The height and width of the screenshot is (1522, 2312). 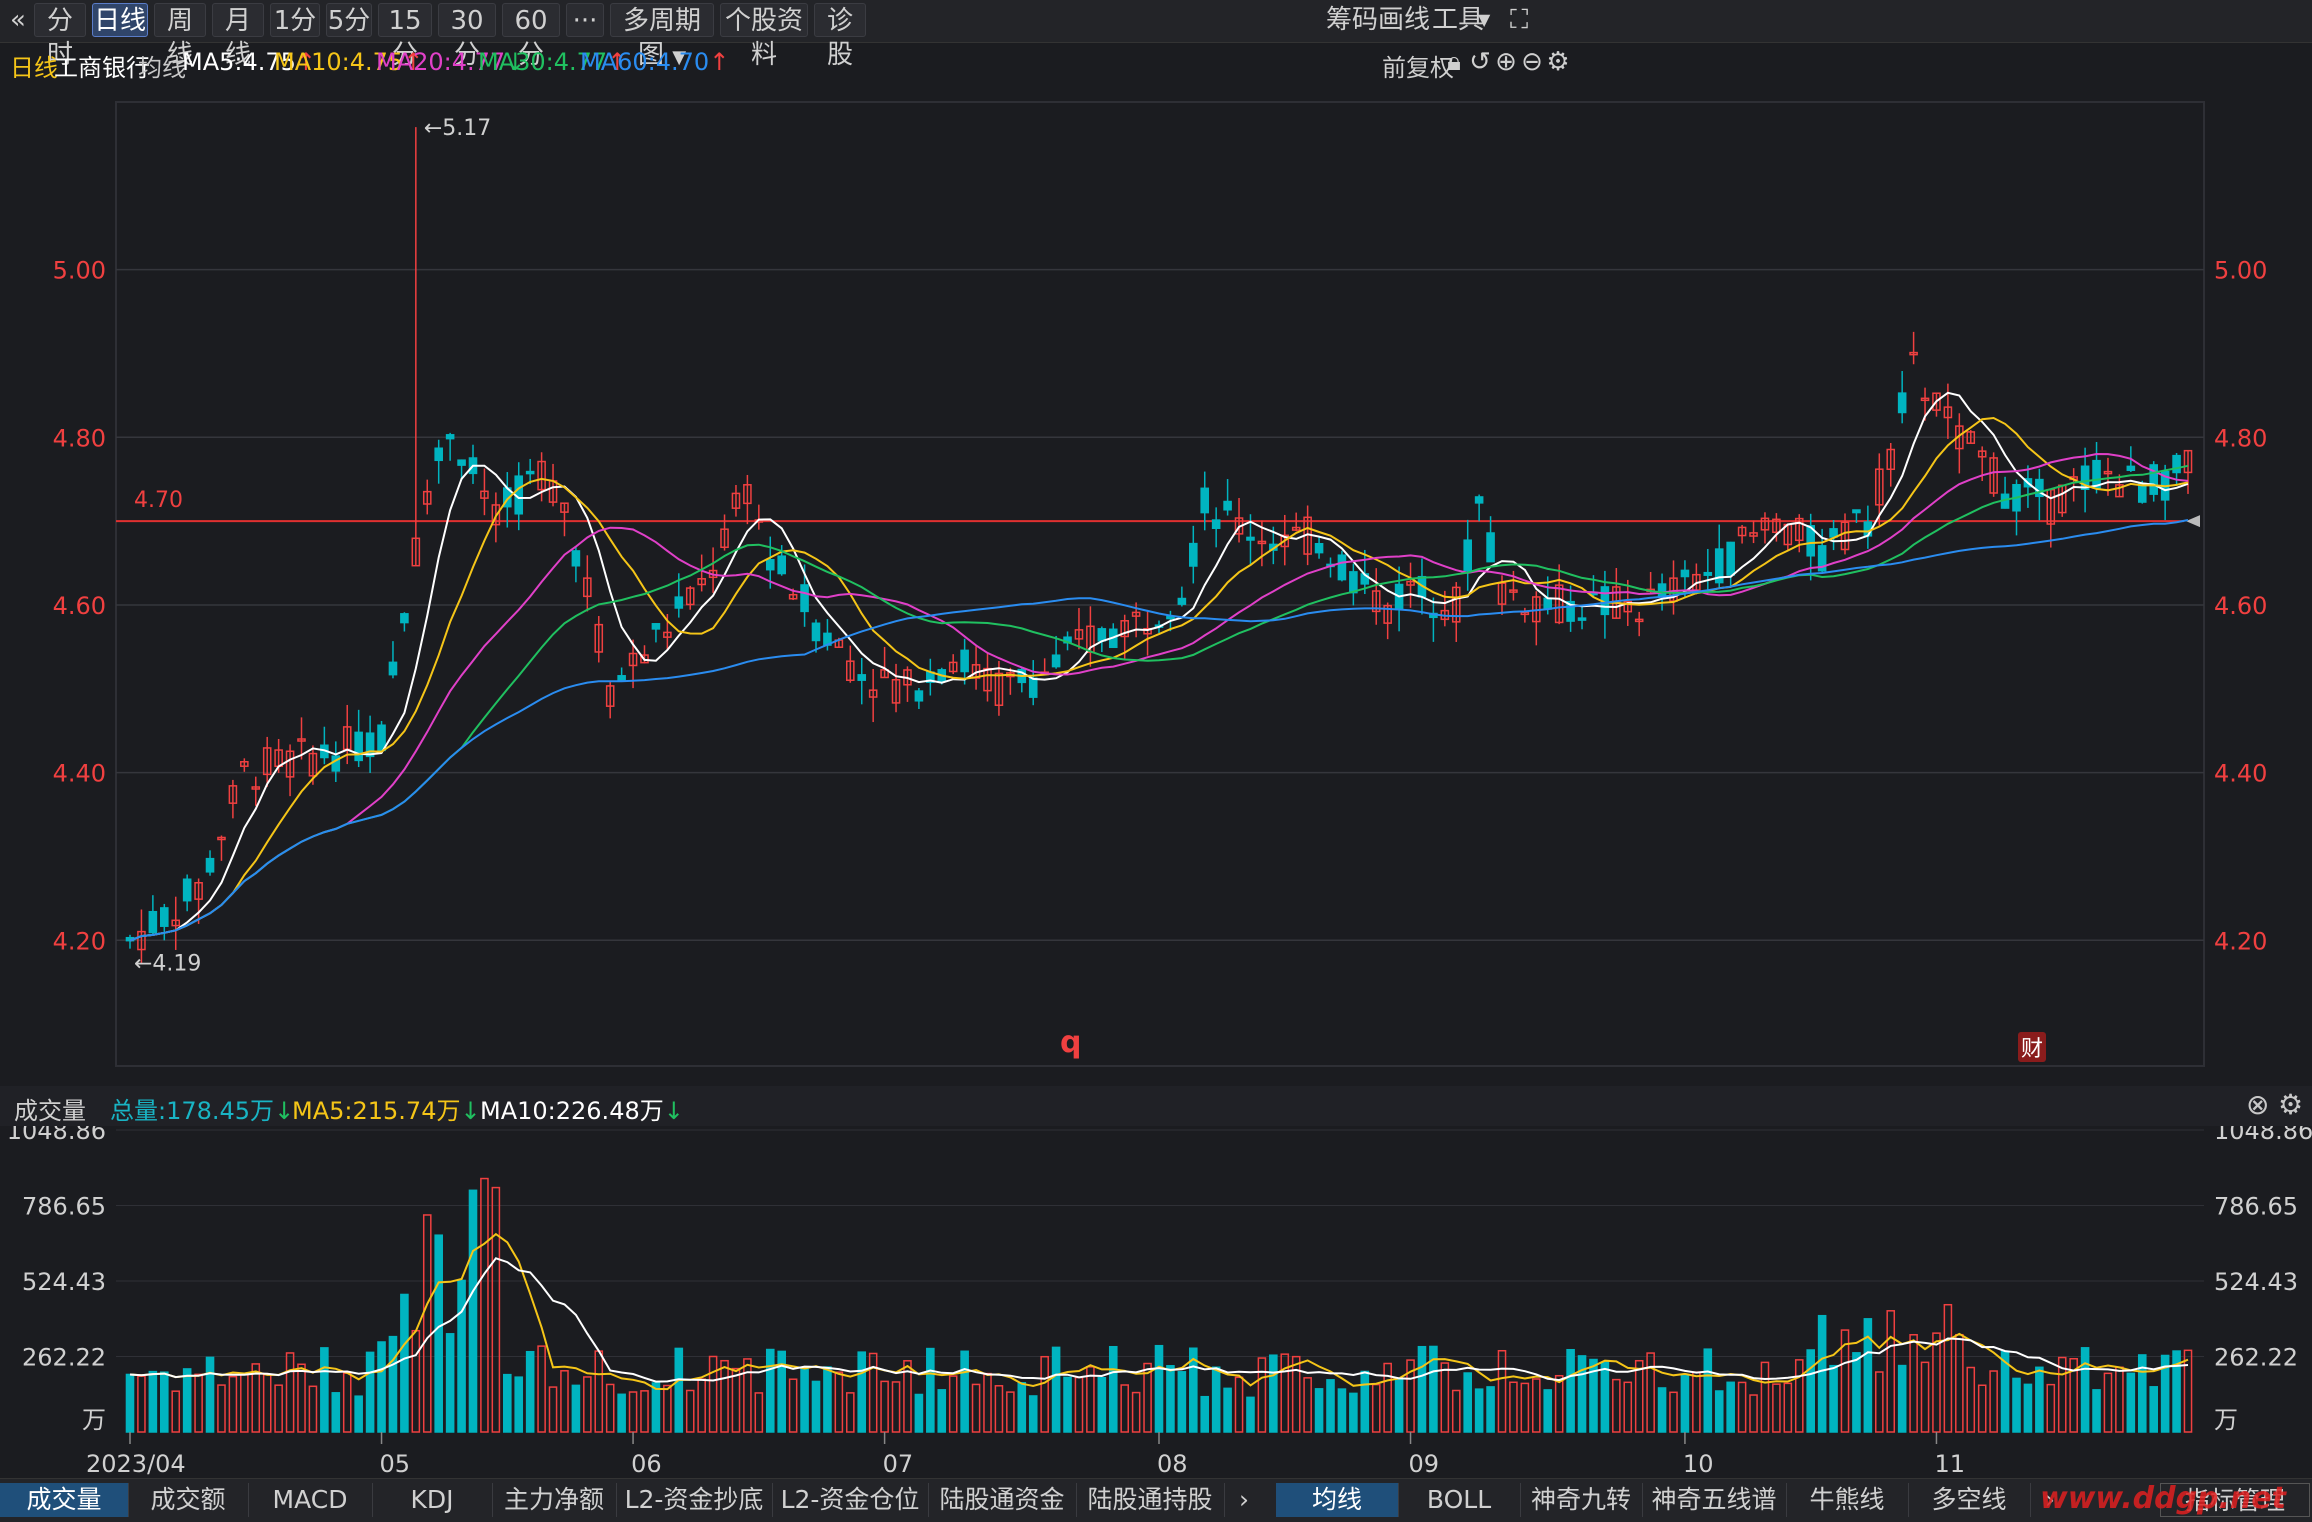 What do you see at coordinates (1454, 62) in the screenshot?
I see `lock-icon: 🔒︎` at bounding box center [1454, 62].